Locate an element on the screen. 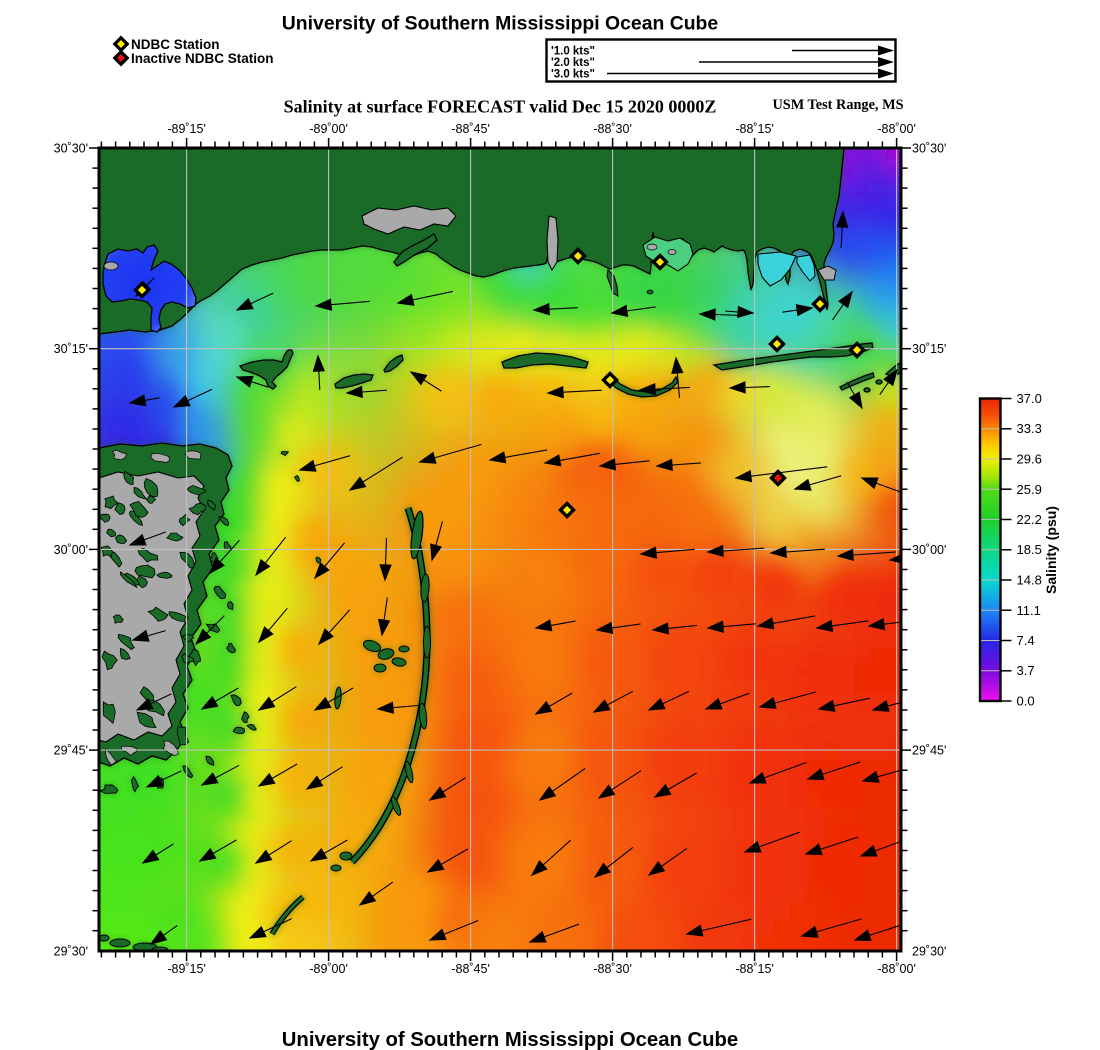  svg-text: '3.0 kts" is located at coordinates (573, 75).